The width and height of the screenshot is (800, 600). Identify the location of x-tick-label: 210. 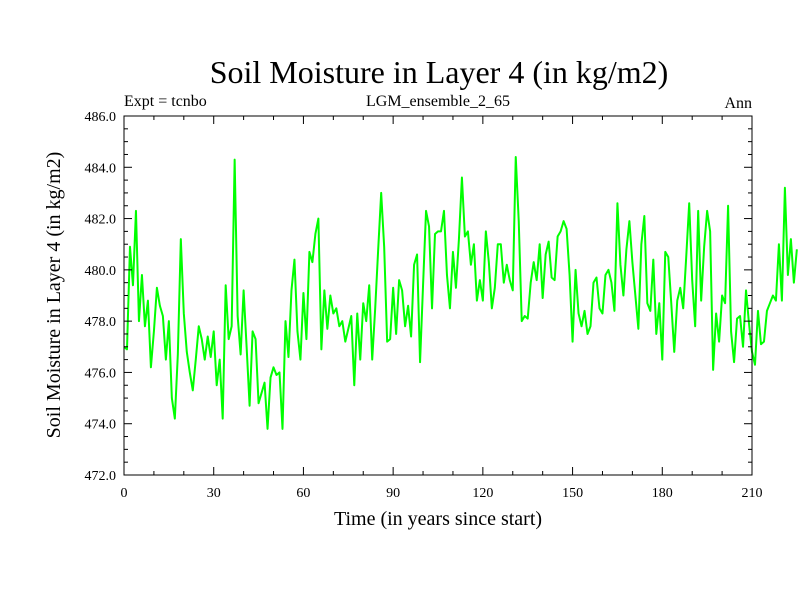
(752, 493).